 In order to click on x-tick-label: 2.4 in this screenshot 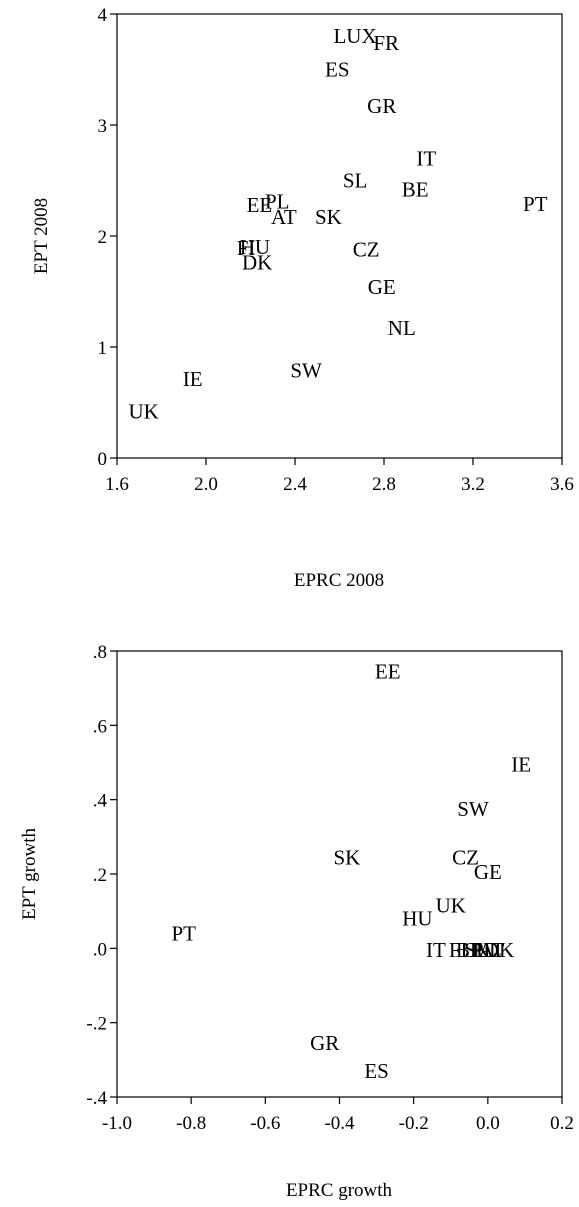, I will do `click(295, 484)`.